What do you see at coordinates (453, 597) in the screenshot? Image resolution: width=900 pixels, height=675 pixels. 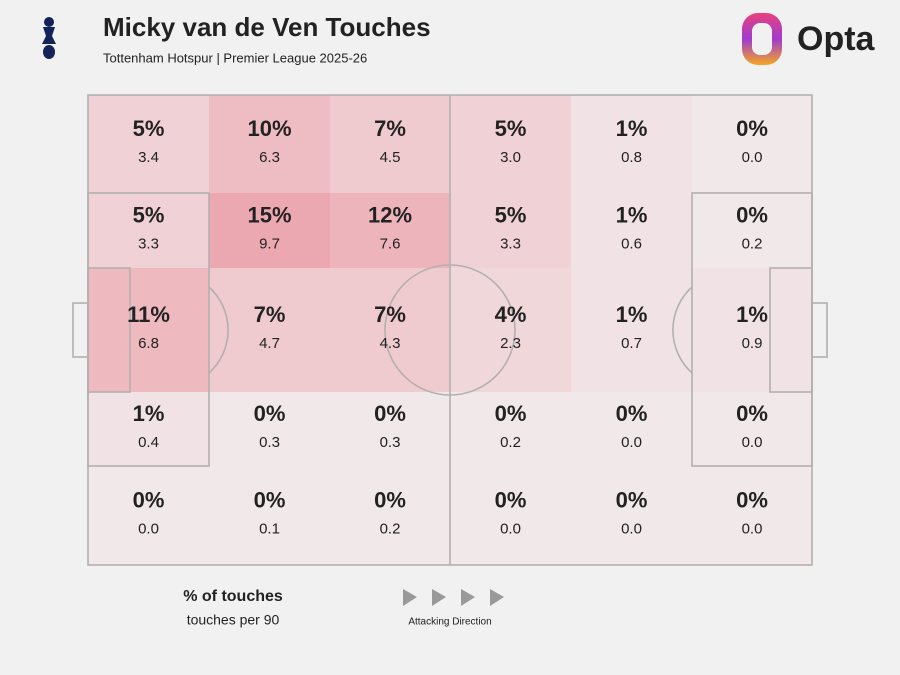 I see `direction-arrows` at bounding box center [453, 597].